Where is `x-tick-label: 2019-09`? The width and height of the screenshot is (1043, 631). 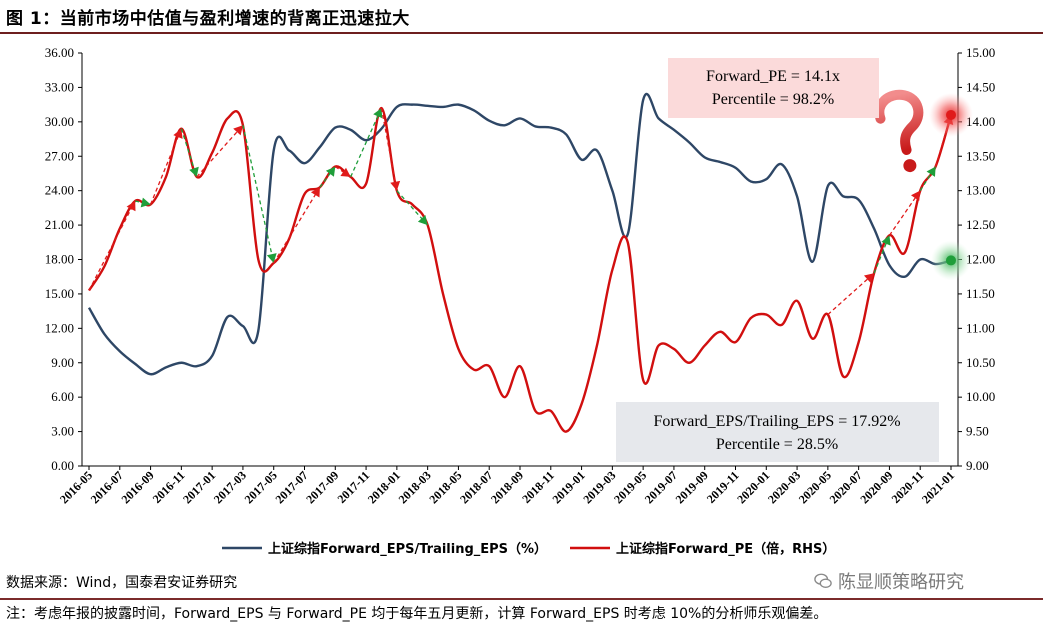 x-tick-label: 2019-09 is located at coordinates (692, 487).